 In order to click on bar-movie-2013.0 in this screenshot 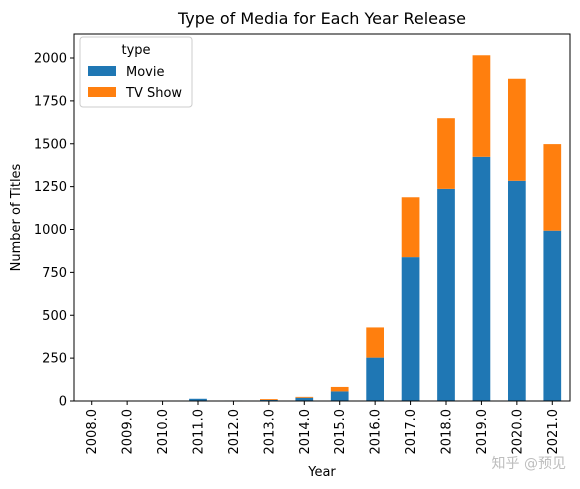, I will do `click(269, 400)`.